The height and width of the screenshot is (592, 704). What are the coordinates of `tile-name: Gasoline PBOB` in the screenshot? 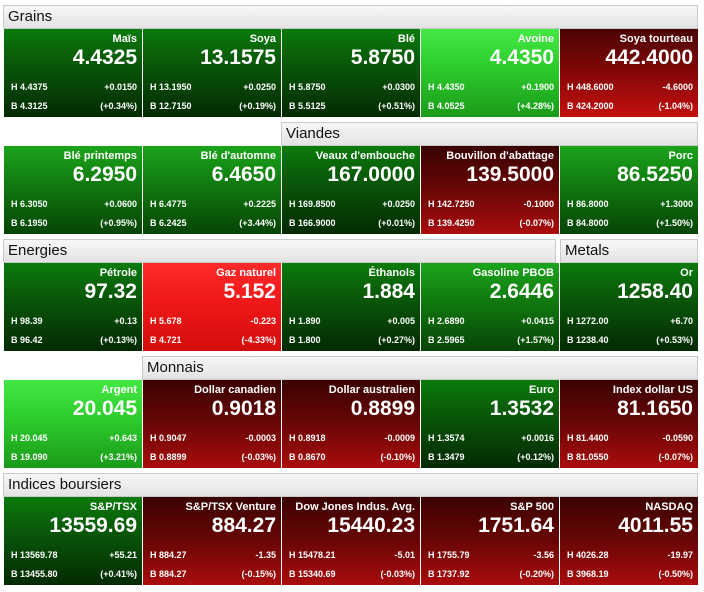 It's located at (513, 273).